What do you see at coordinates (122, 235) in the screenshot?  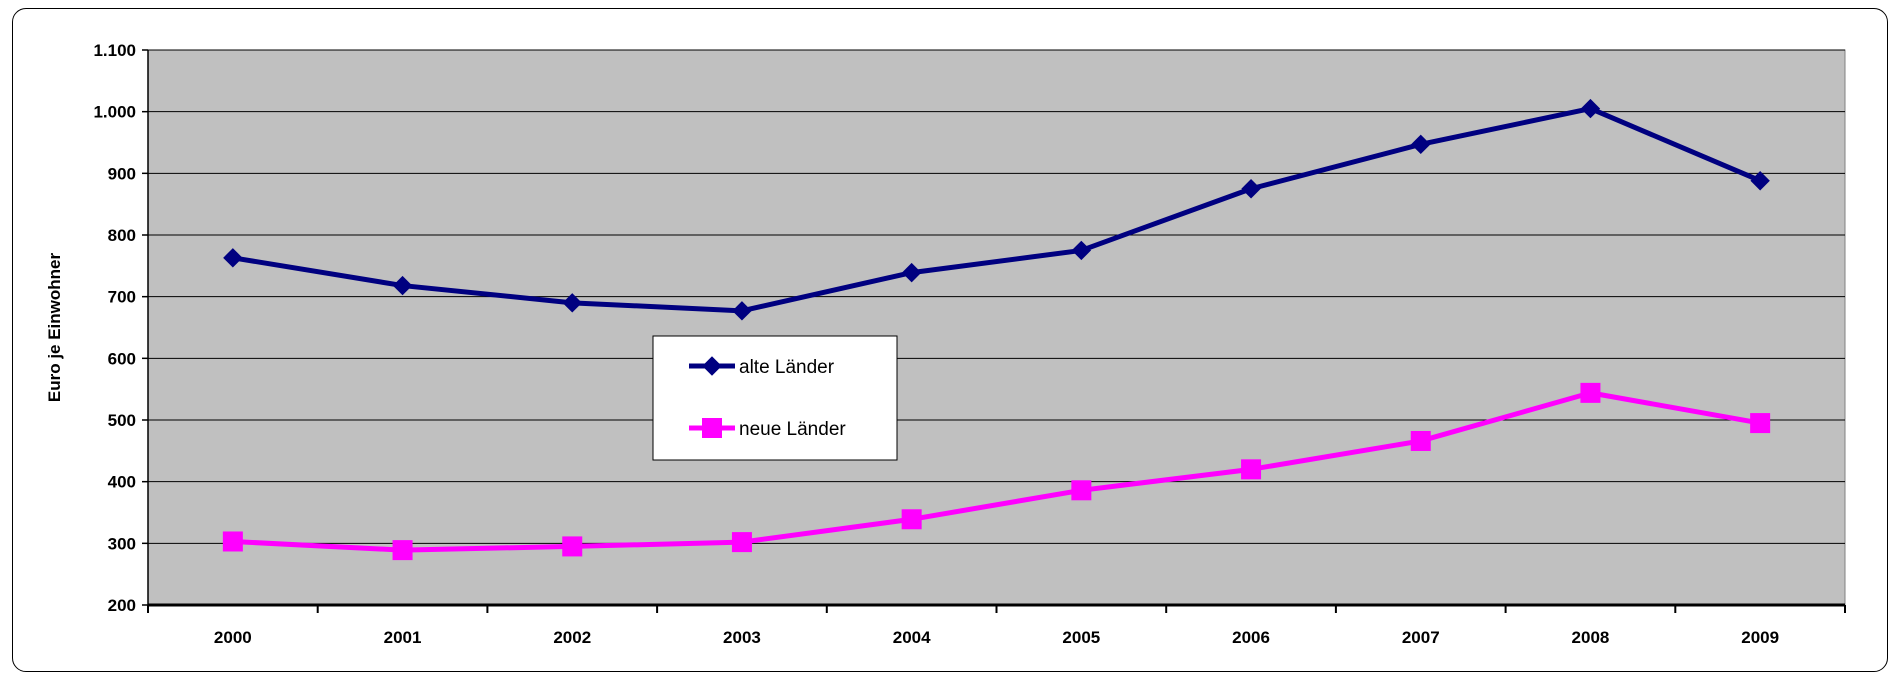 I see `y-tick-label: 800` at bounding box center [122, 235].